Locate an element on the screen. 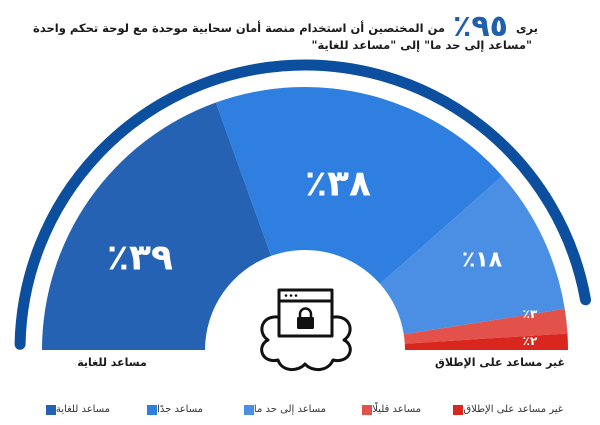 Image resolution: width=600 pixels, height=425 pixels. title-highlight-value: ٩٥٪ is located at coordinates (480, 26).